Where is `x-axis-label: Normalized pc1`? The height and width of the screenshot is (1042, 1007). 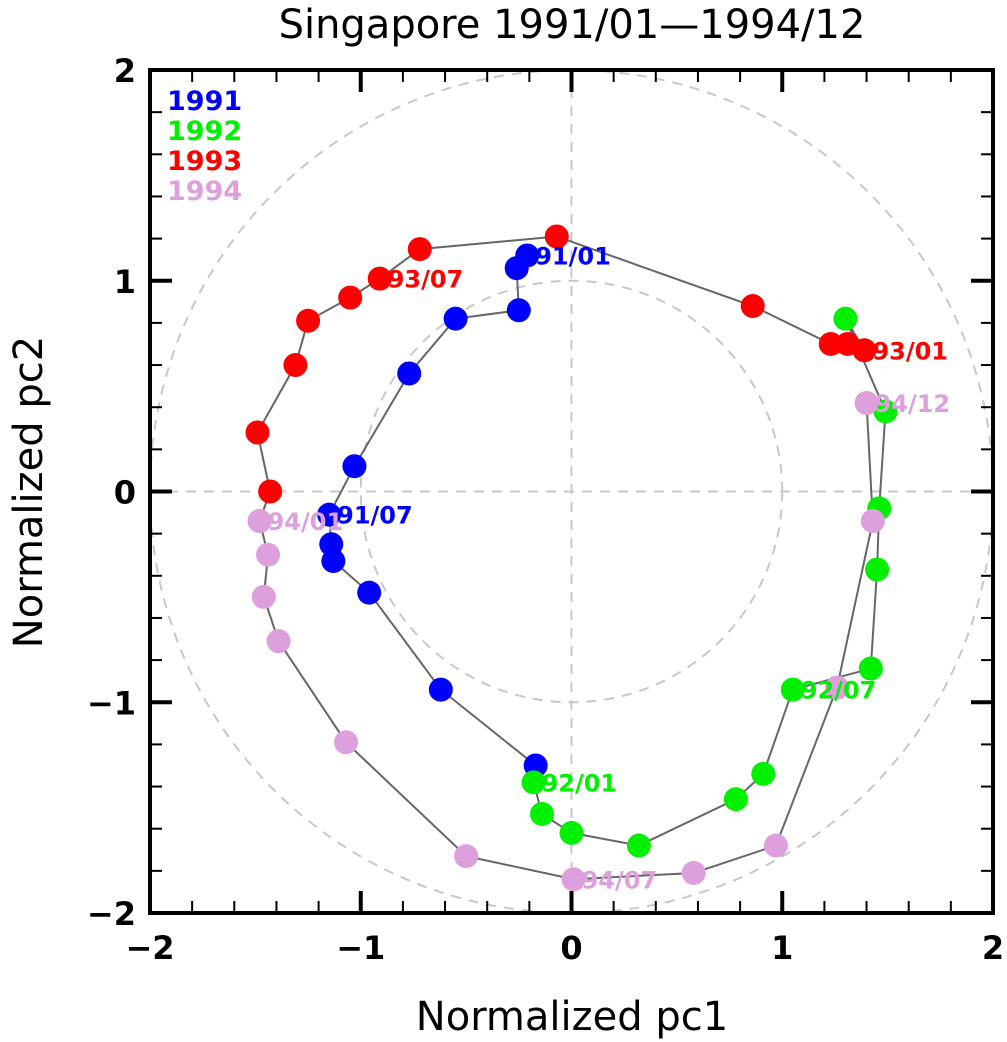 x-axis-label: Normalized pc1 is located at coordinates (572, 1017).